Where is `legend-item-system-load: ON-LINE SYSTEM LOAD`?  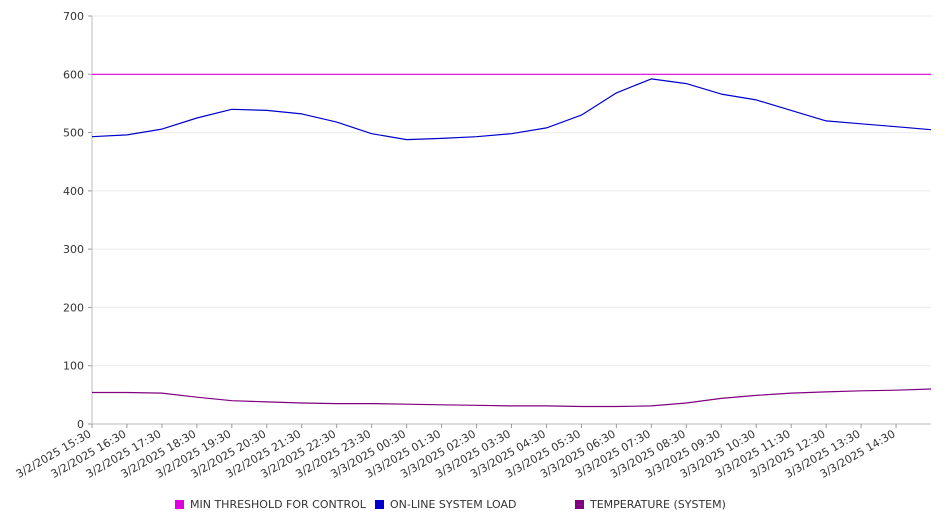
legend-item-system-load: ON-LINE SYSTEM LOAD is located at coordinates (445, 504).